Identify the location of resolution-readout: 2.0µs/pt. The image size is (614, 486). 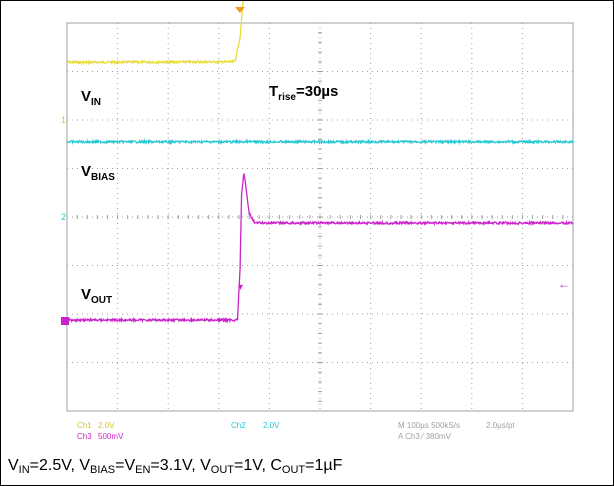
(500, 425).